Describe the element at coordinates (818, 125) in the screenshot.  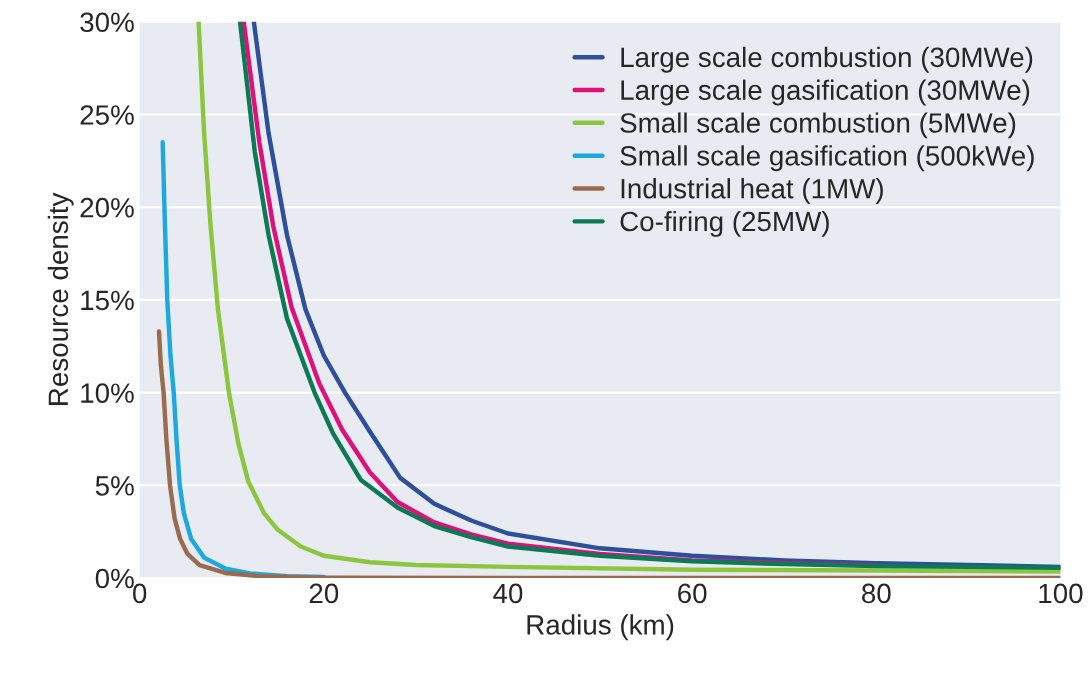
I see `legend-label: Small scale combustion (5MWe)` at that location.